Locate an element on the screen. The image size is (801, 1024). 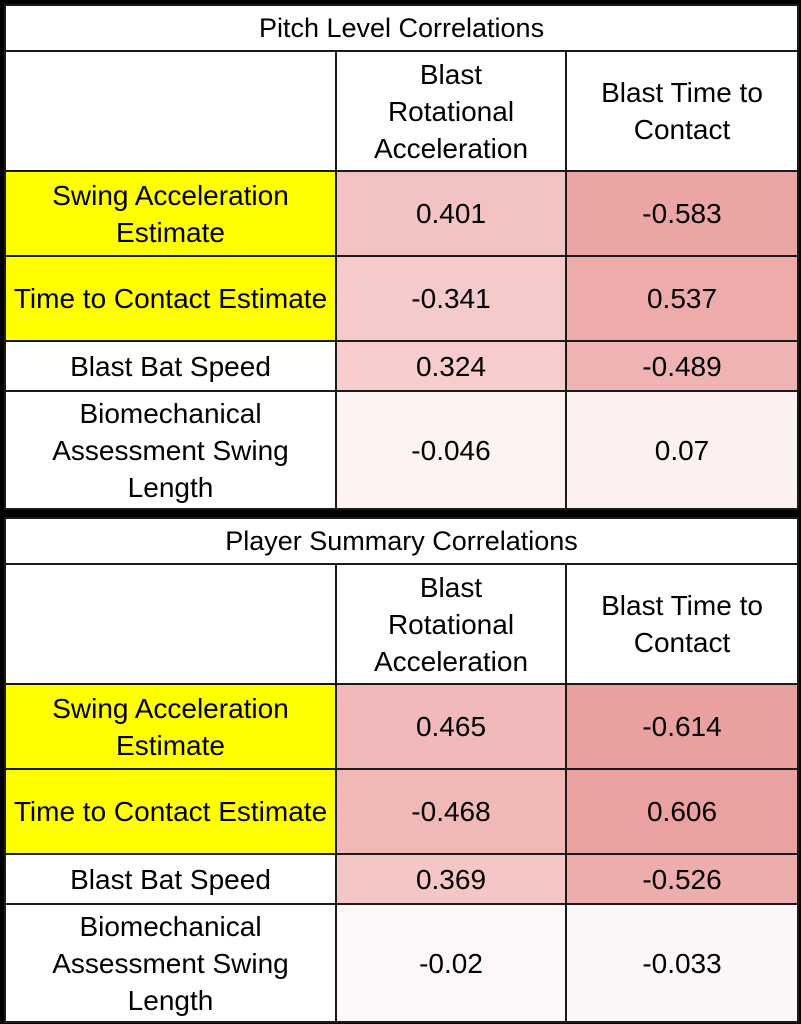
value-cell: -0.583 is located at coordinates (682, 213).